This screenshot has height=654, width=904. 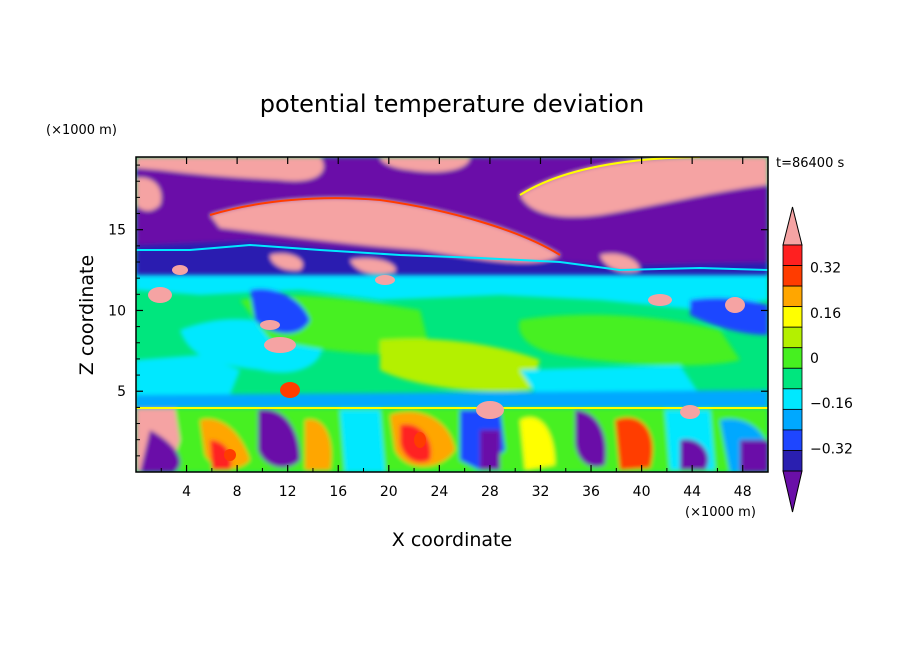 What do you see at coordinates (121, 392) in the screenshot?
I see `y-tick-label: 5` at bounding box center [121, 392].